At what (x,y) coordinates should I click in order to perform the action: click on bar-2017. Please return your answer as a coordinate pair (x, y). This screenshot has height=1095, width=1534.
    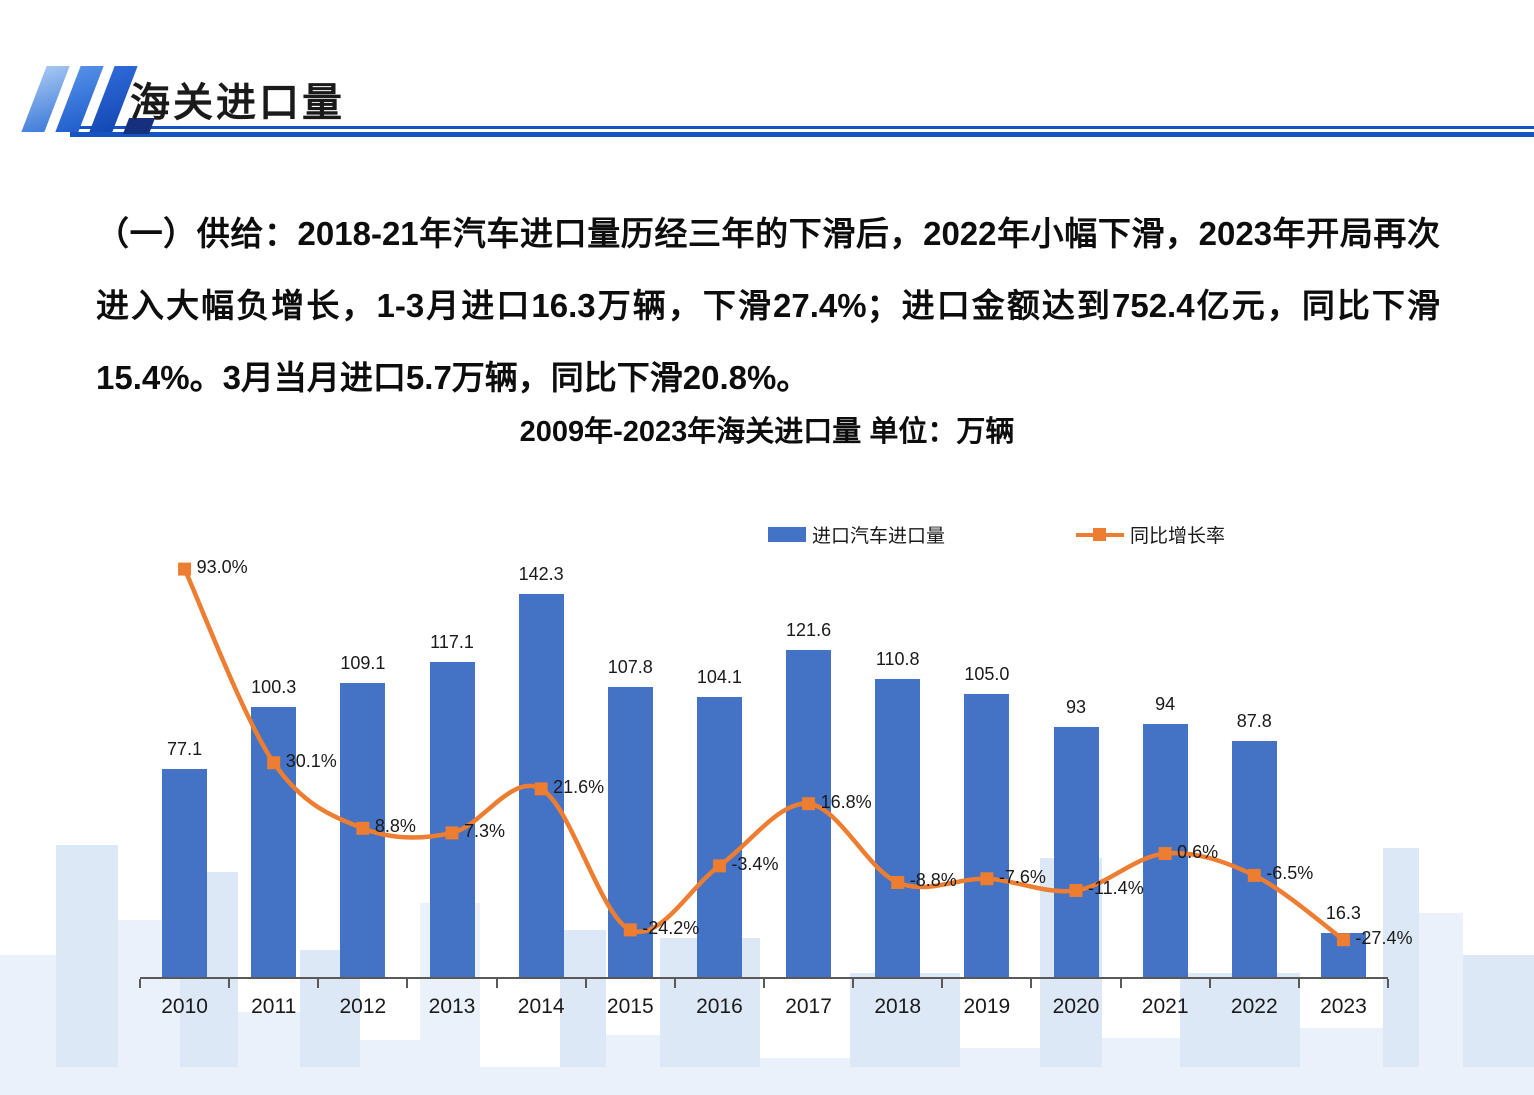
    Looking at the image, I should click on (809, 813).